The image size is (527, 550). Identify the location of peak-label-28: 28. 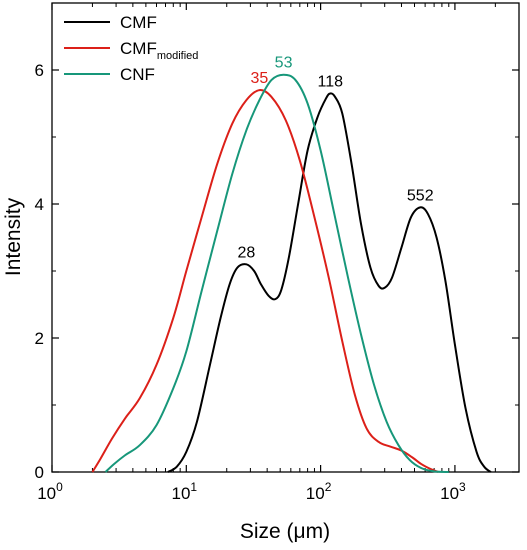
(246, 252).